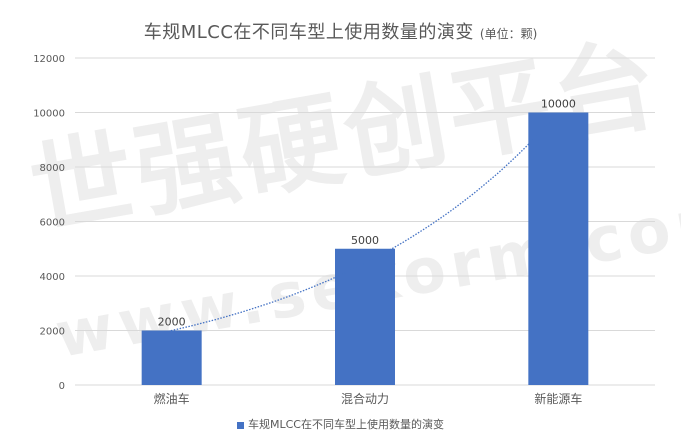  What do you see at coordinates (346, 424) in the screenshot?
I see `legend-label: 车规MLCC在不同车型上使用数量的演变` at bounding box center [346, 424].